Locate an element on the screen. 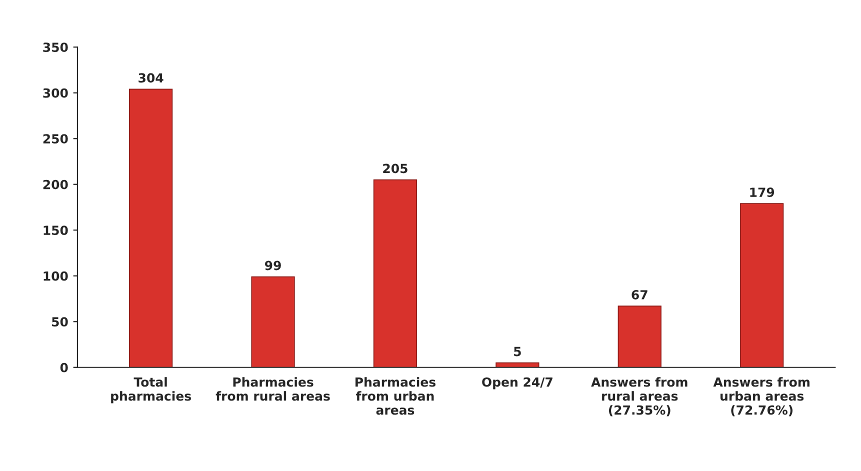 This screenshot has width=861, height=471. data-label: 205 is located at coordinates (395, 169).